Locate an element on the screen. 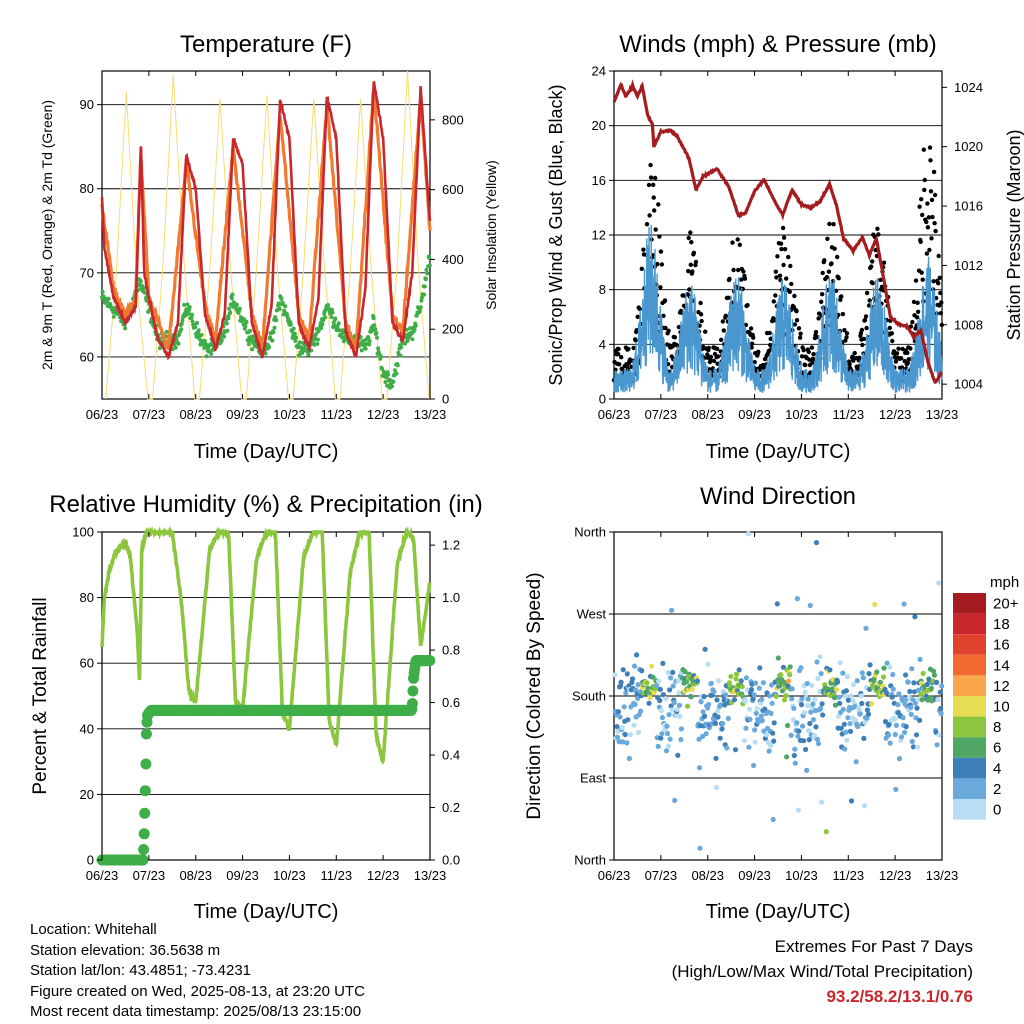 This screenshot has width=1024, height=1024. speed-legend-label: 4 is located at coordinates (997, 768).